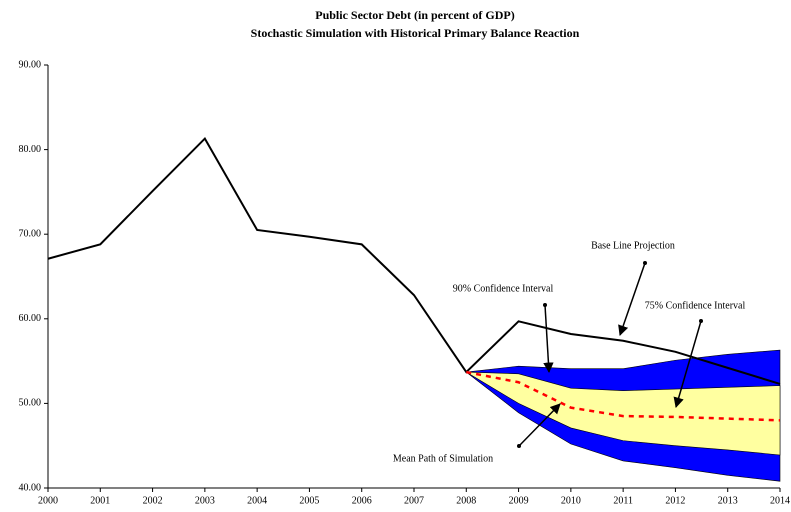  Describe the element at coordinates (466, 500) in the screenshot. I see `x-tick-label: 2008` at that location.